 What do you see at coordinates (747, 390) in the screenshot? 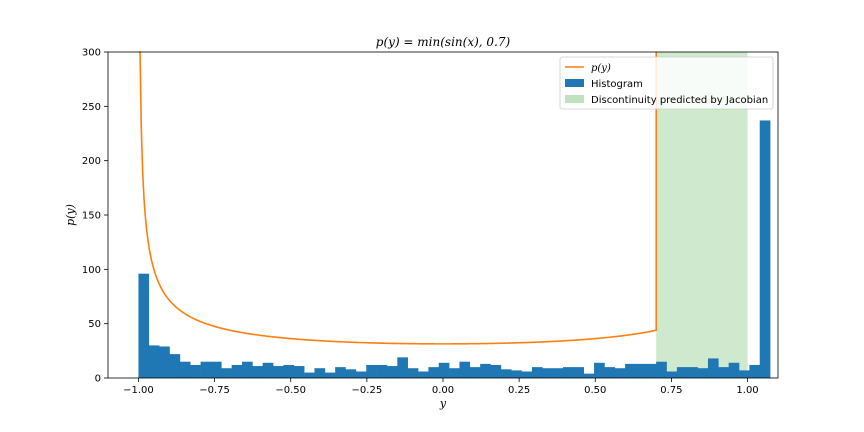
I see `x-tick-label: 1.00` at bounding box center [747, 390].